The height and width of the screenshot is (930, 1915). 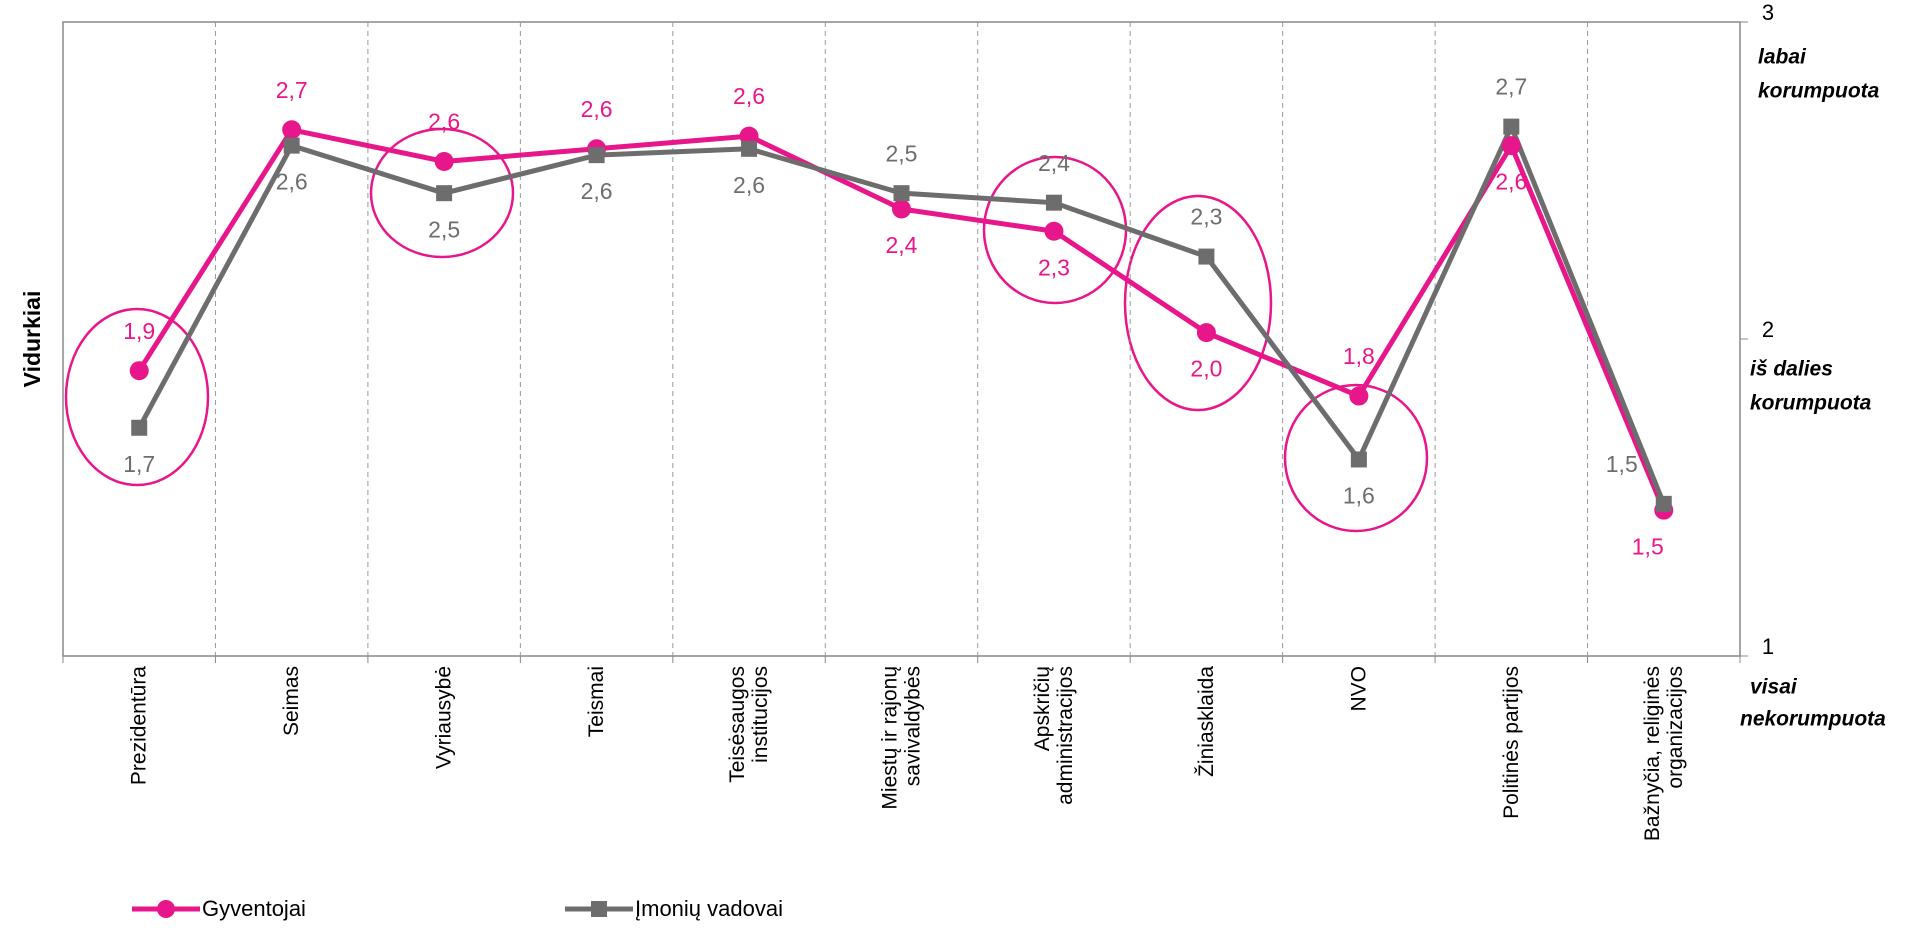 I want to click on annotation: visai, so click(x=1774, y=687).